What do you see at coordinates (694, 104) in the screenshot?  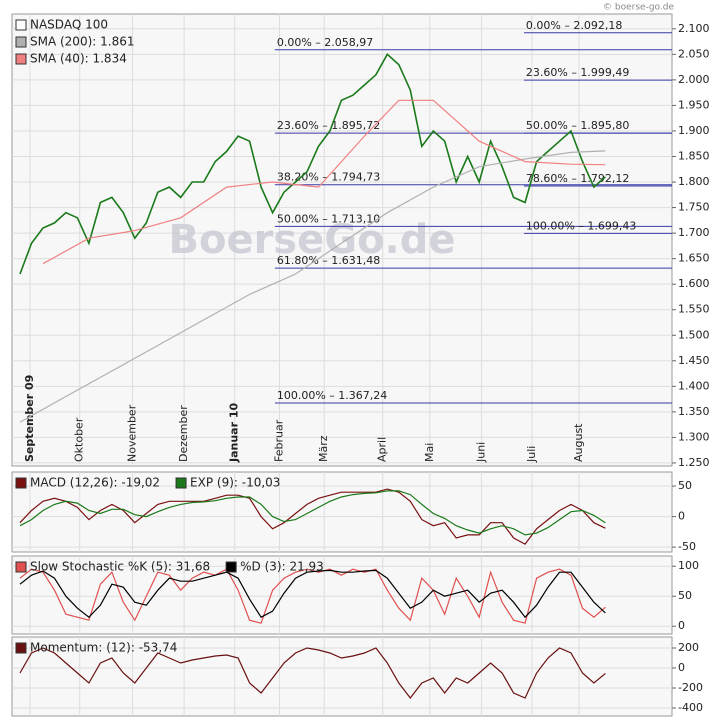 I see `y-tick-label: 1.950` at bounding box center [694, 104].